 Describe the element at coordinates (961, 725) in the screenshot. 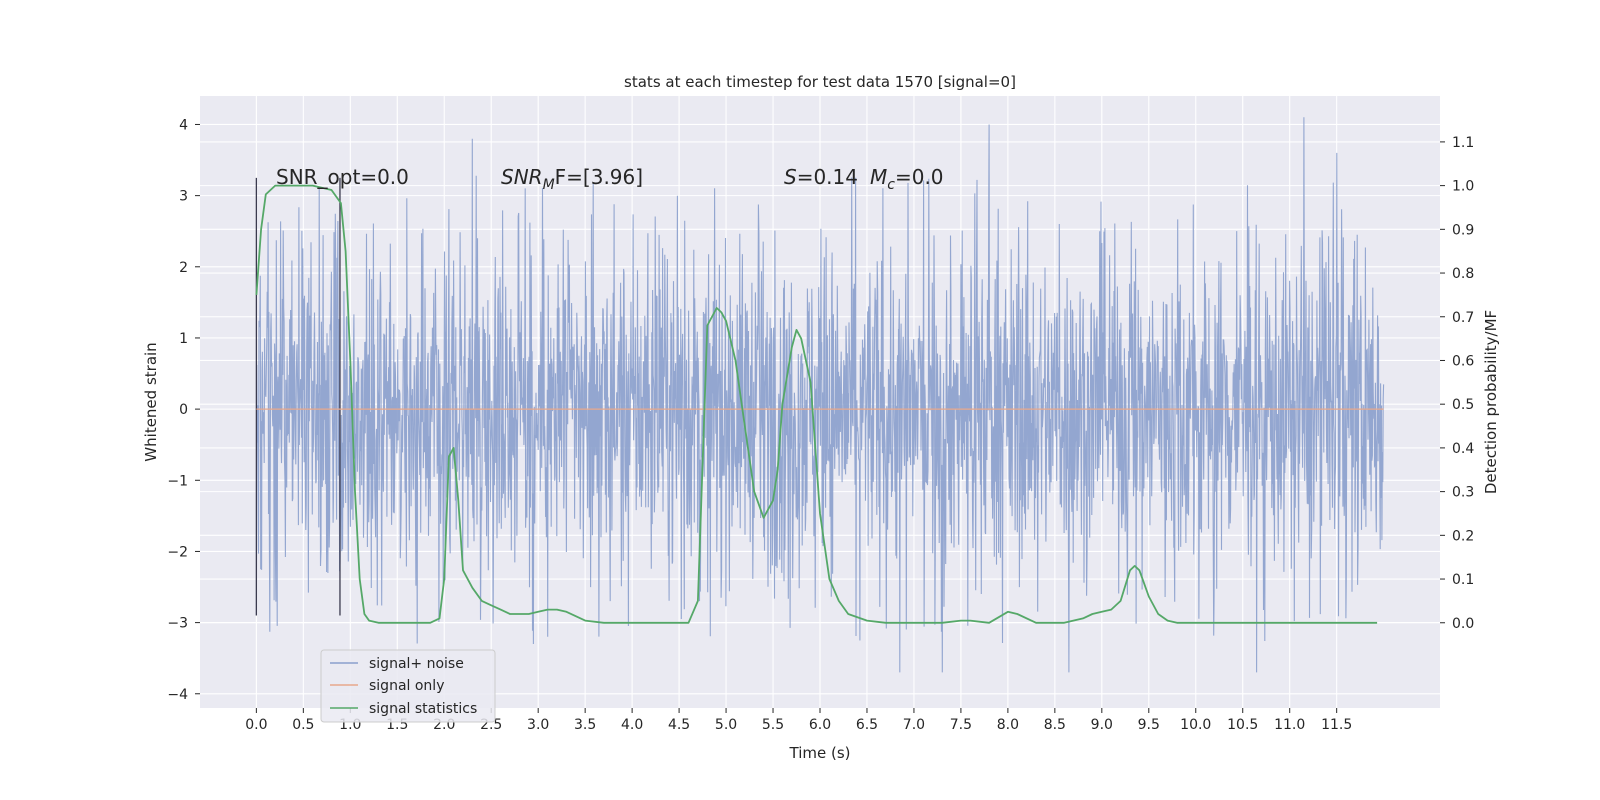

I see `x-tick-label: 7.5` at that location.